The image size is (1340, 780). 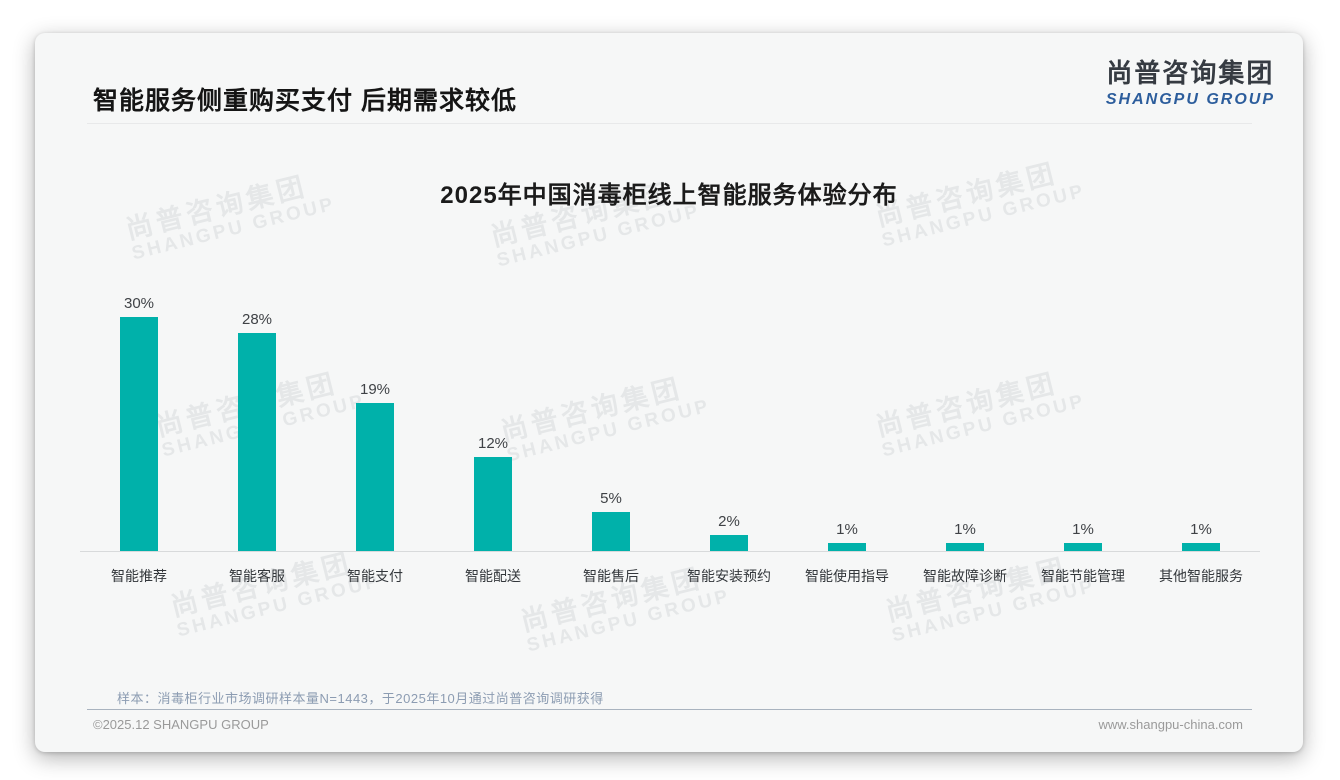 What do you see at coordinates (1201, 576) in the screenshot?
I see `category-label: 其他智能服务` at bounding box center [1201, 576].